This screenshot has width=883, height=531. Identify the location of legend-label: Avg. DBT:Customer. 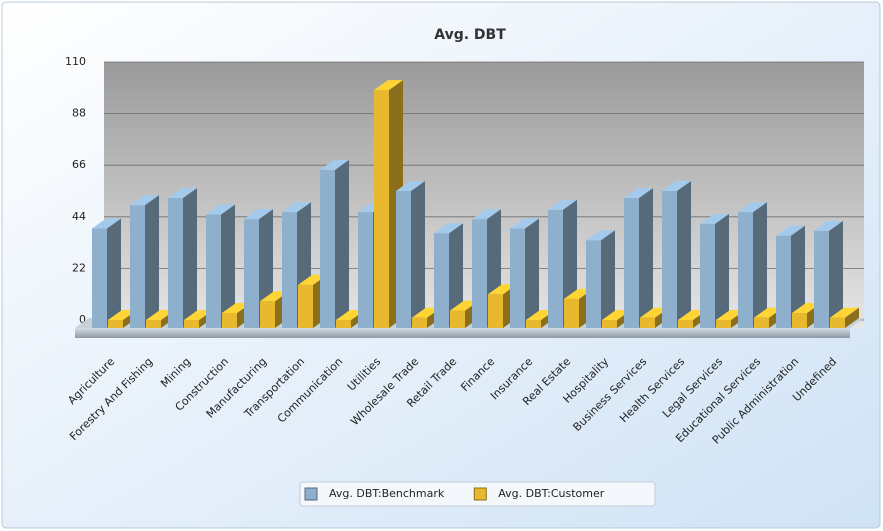
(551, 493).